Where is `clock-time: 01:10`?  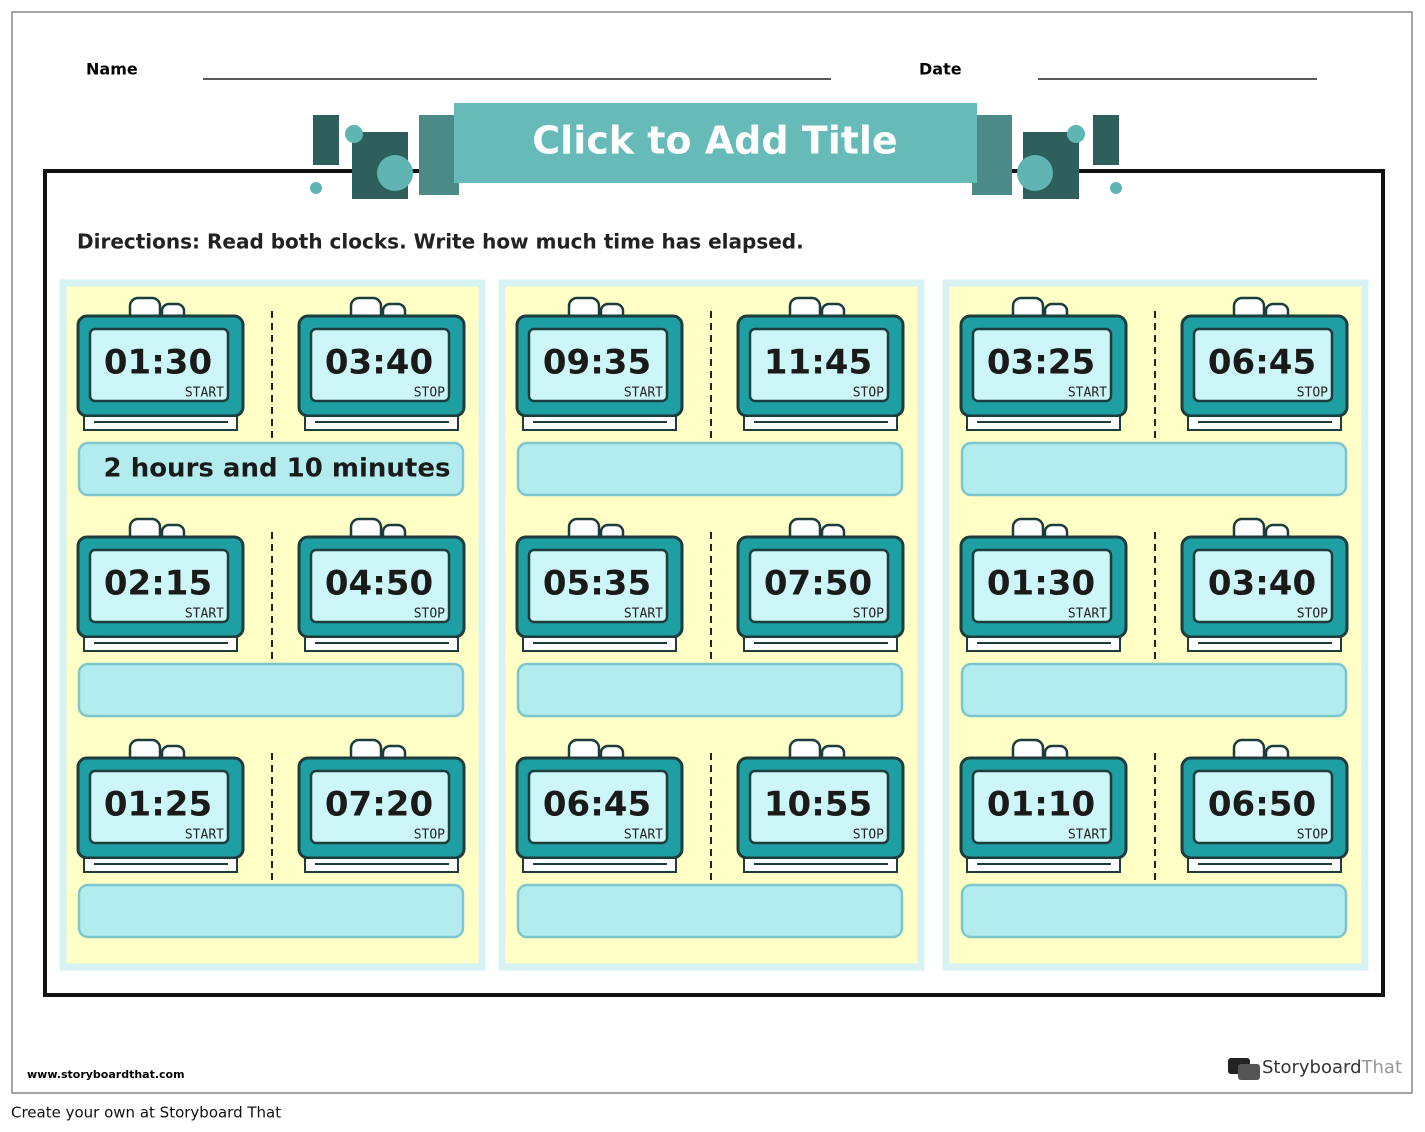
clock-time: 01:10 is located at coordinates (1041, 805).